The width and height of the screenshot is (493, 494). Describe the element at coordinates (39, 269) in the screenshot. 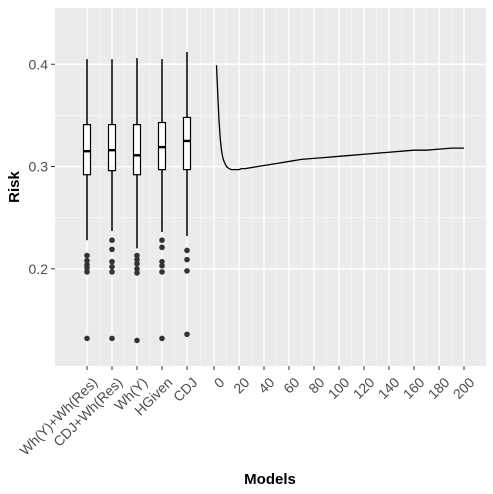

I see `y-tick-label: 0.2` at that location.